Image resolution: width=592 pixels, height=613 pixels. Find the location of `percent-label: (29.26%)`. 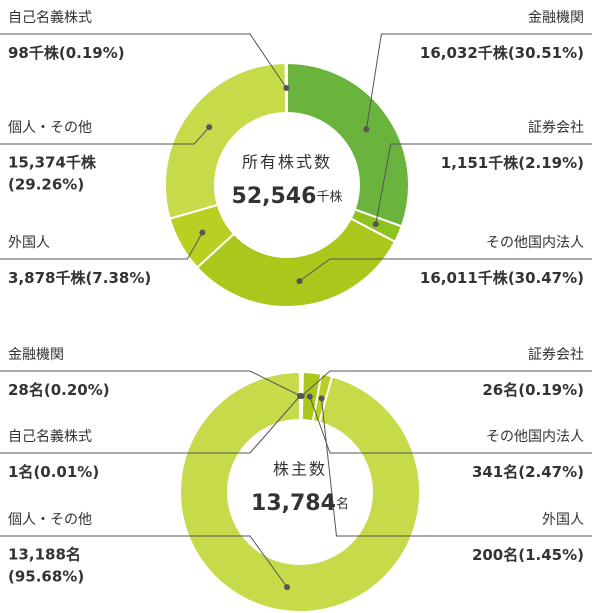

percent-label: (29.26%) is located at coordinates (46, 185).